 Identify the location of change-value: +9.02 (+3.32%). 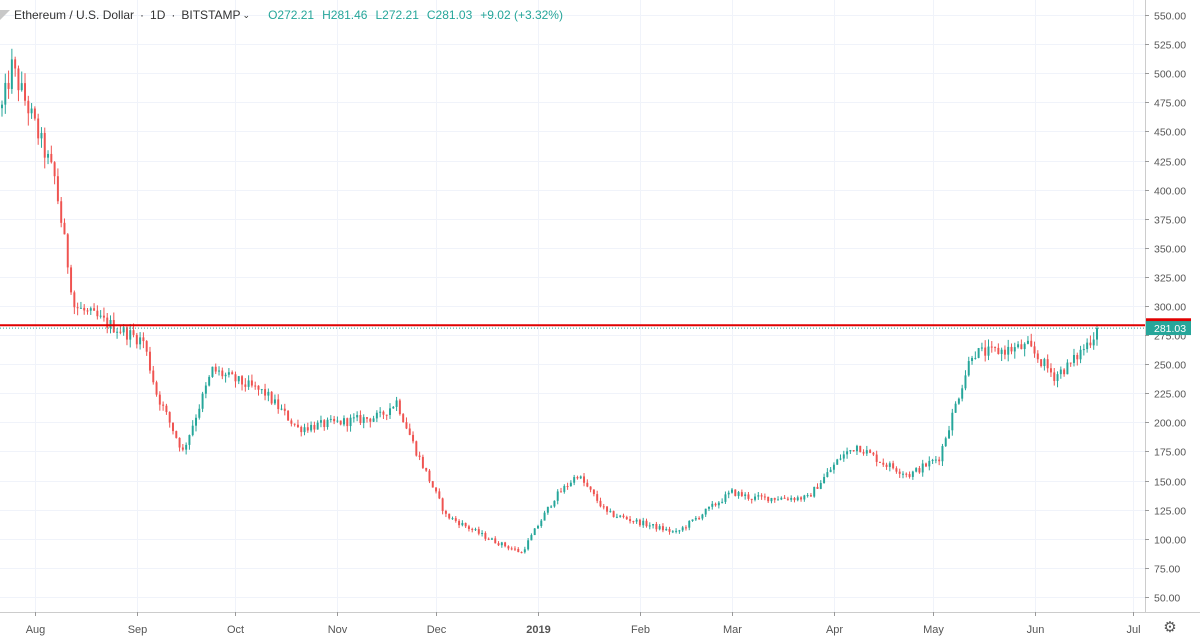
(521, 15).